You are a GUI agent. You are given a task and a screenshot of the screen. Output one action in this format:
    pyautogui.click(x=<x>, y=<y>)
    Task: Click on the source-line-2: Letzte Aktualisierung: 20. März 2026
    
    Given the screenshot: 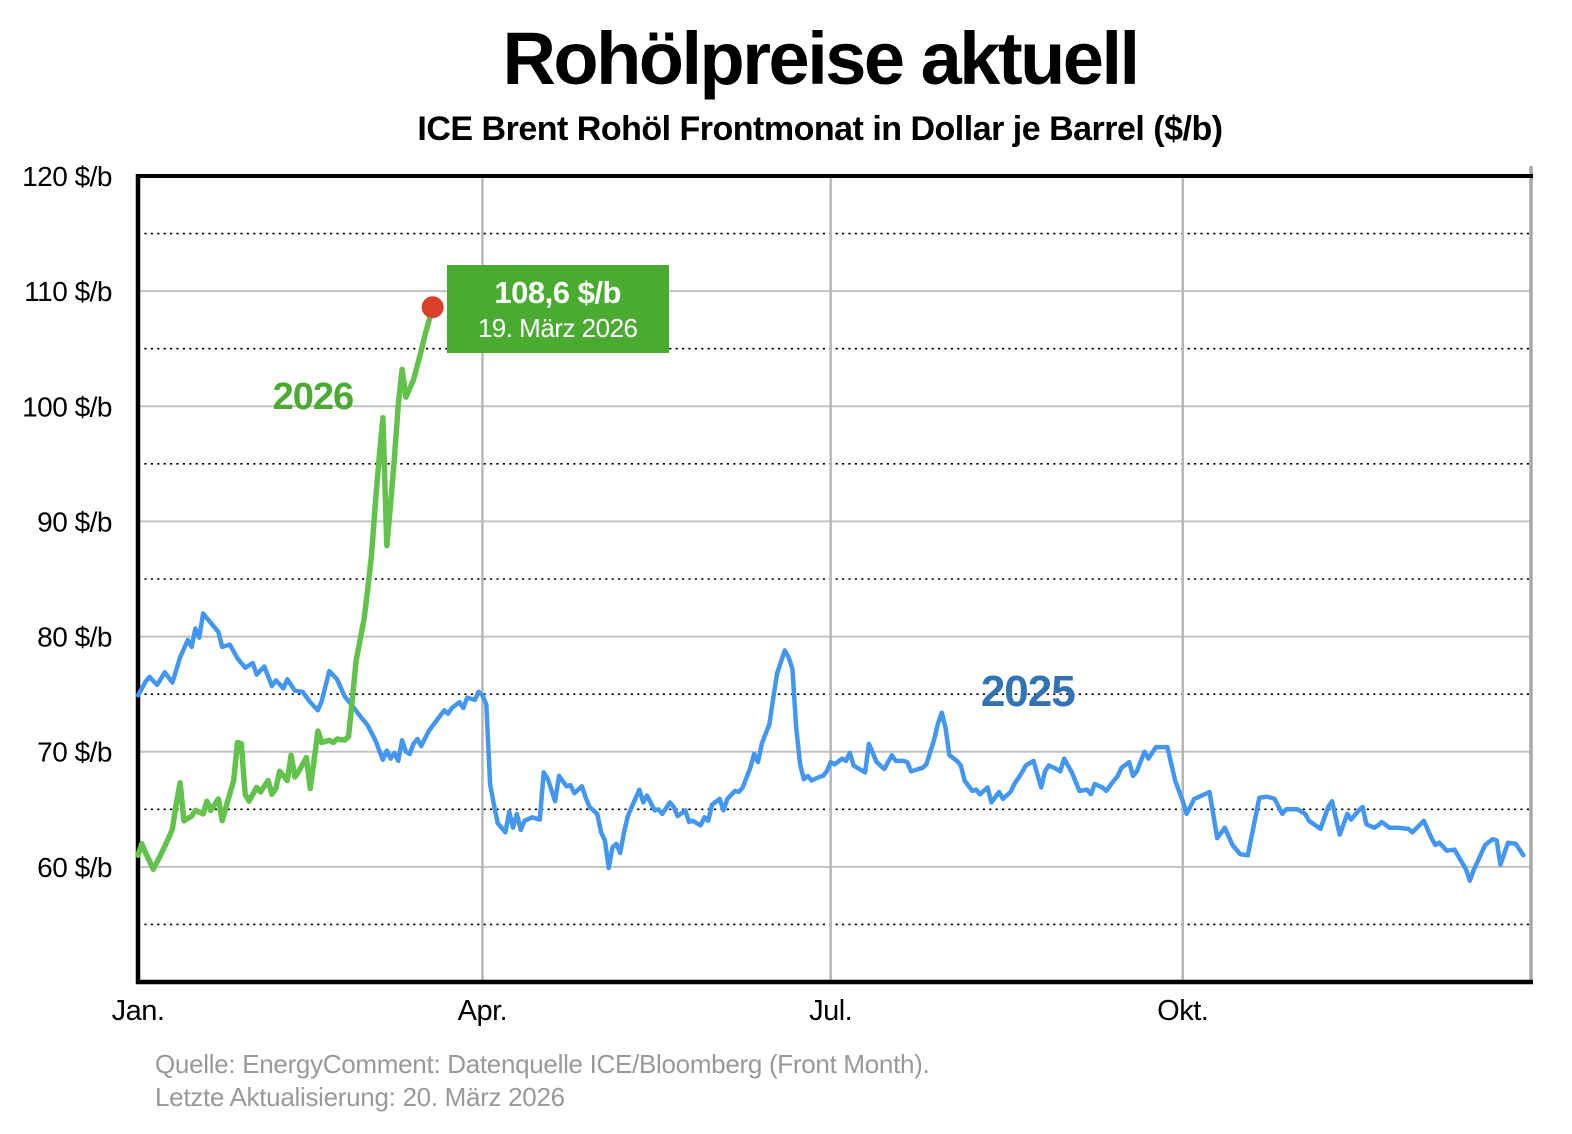 What is the action you would take?
    pyautogui.click(x=360, y=1097)
    